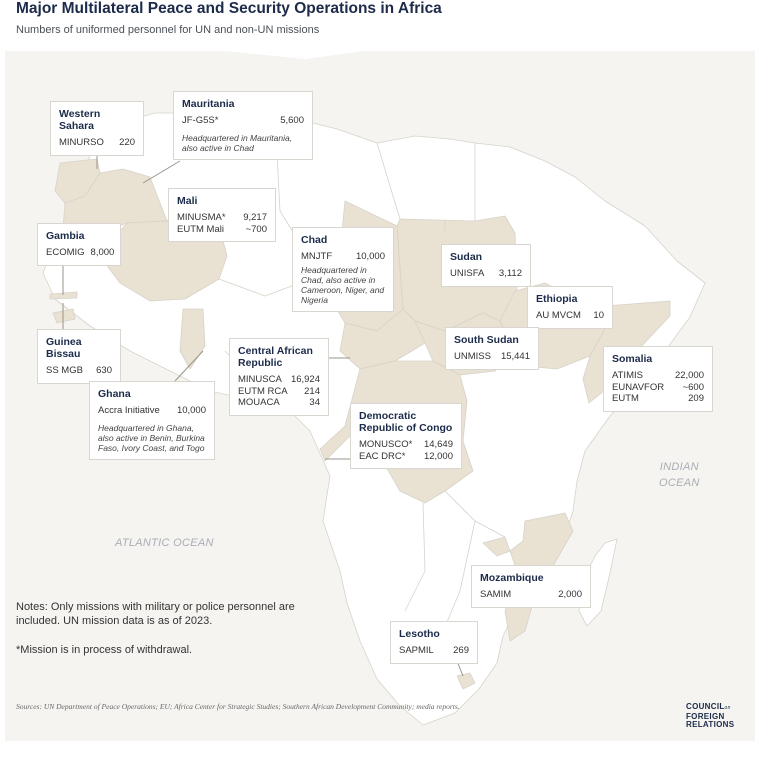  Describe the element at coordinates (658, 376) in the screenshot. I see `mission-row: ATIMIS 22,000` at that location.